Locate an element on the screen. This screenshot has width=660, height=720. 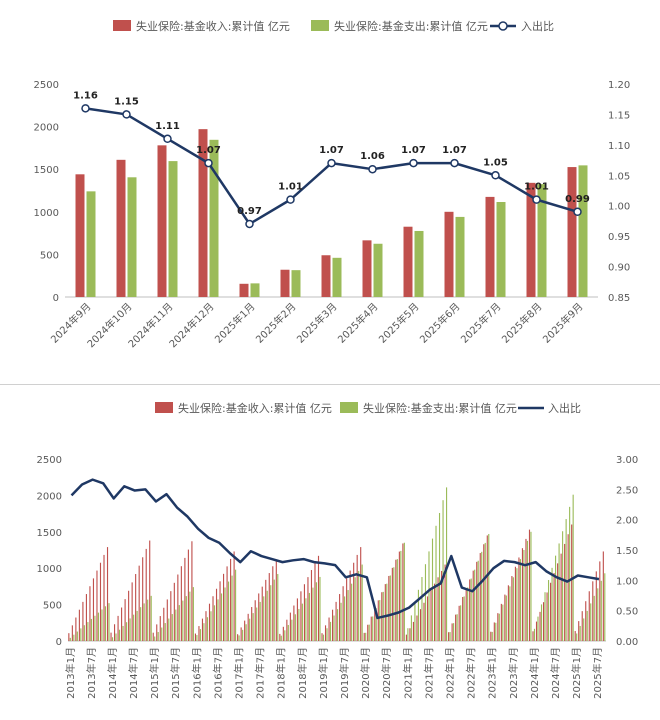
legend-label-ratio: 入出比 is located at coordinates (537, 26).